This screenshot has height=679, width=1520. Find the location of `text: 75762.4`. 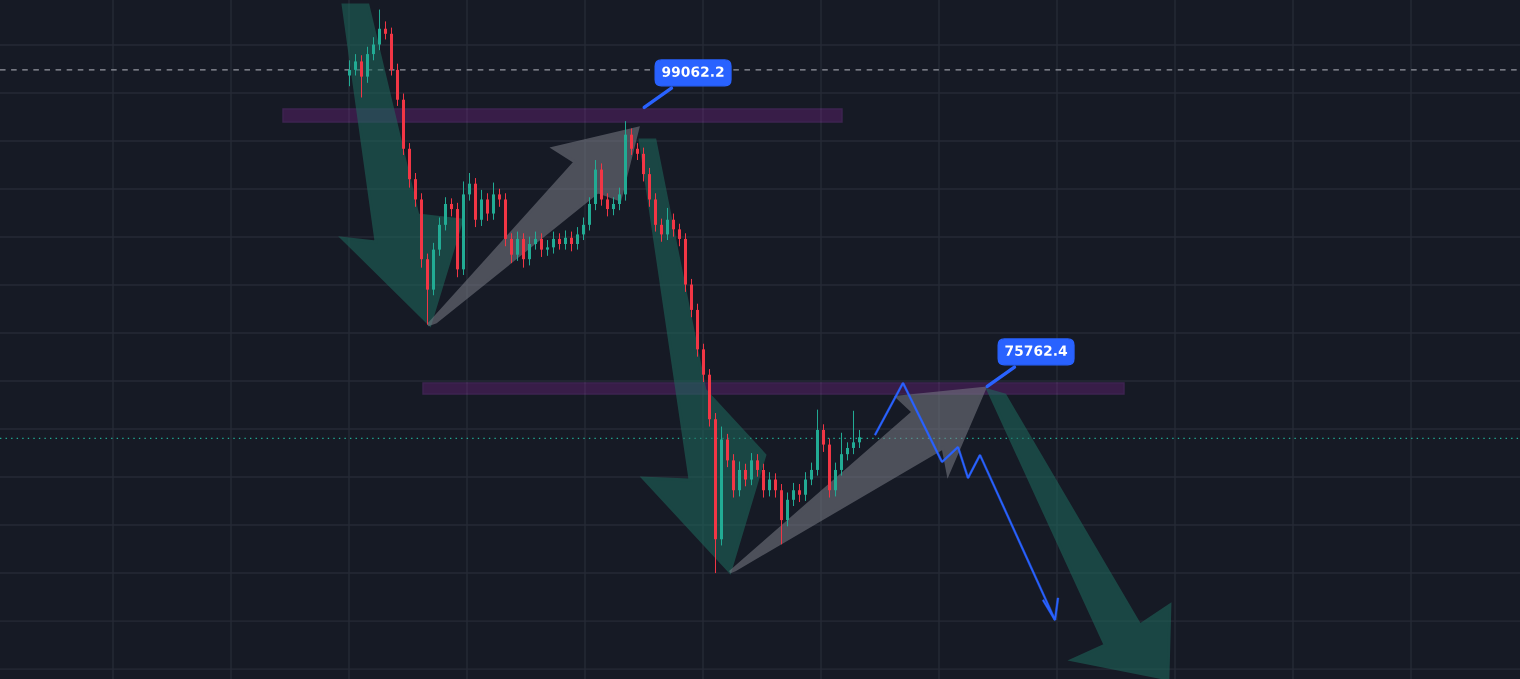

text: 75762.4 is located at coordinates (1036, 350).